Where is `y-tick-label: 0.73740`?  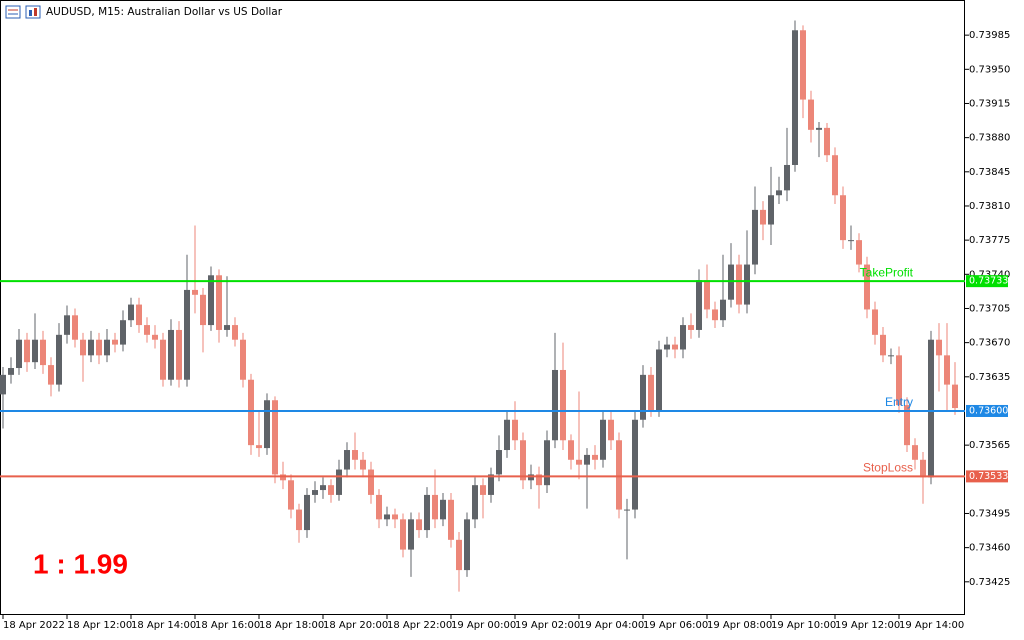
y-tick-label: 0.73740 is located at coordinates (989, 274).